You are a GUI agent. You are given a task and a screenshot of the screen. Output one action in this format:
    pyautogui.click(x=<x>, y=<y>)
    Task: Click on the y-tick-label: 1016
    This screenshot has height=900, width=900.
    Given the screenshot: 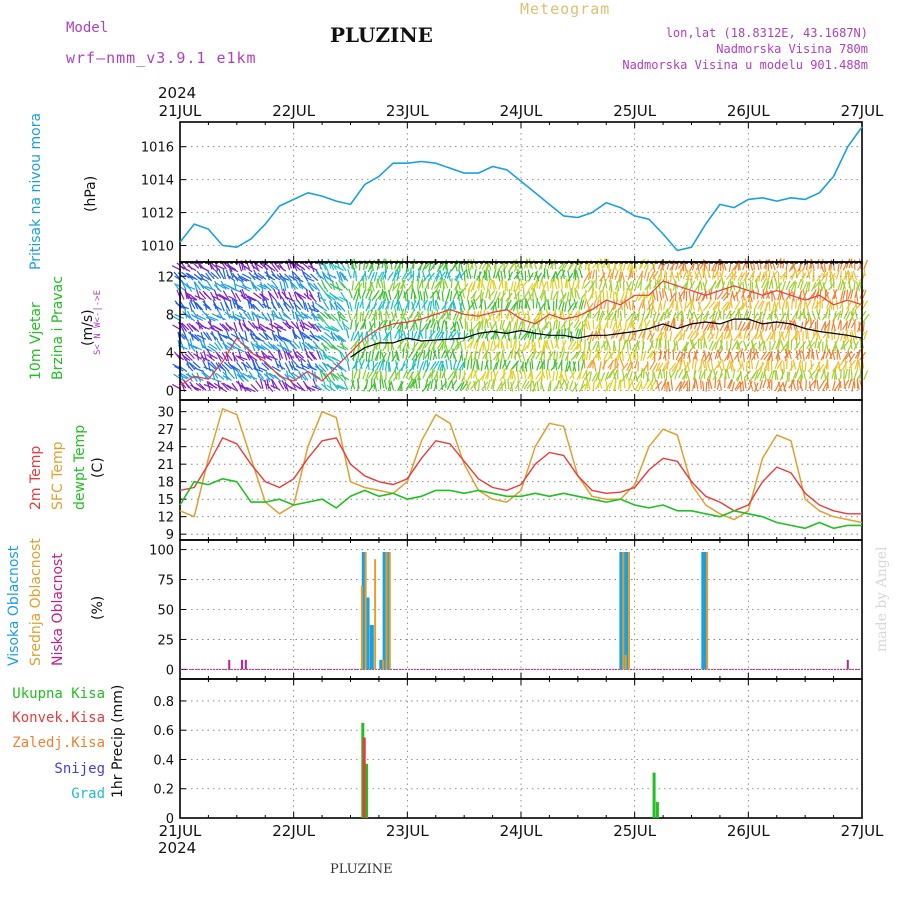 What is the action you would take?
    pyautogui.click(x=157, y=148)
    